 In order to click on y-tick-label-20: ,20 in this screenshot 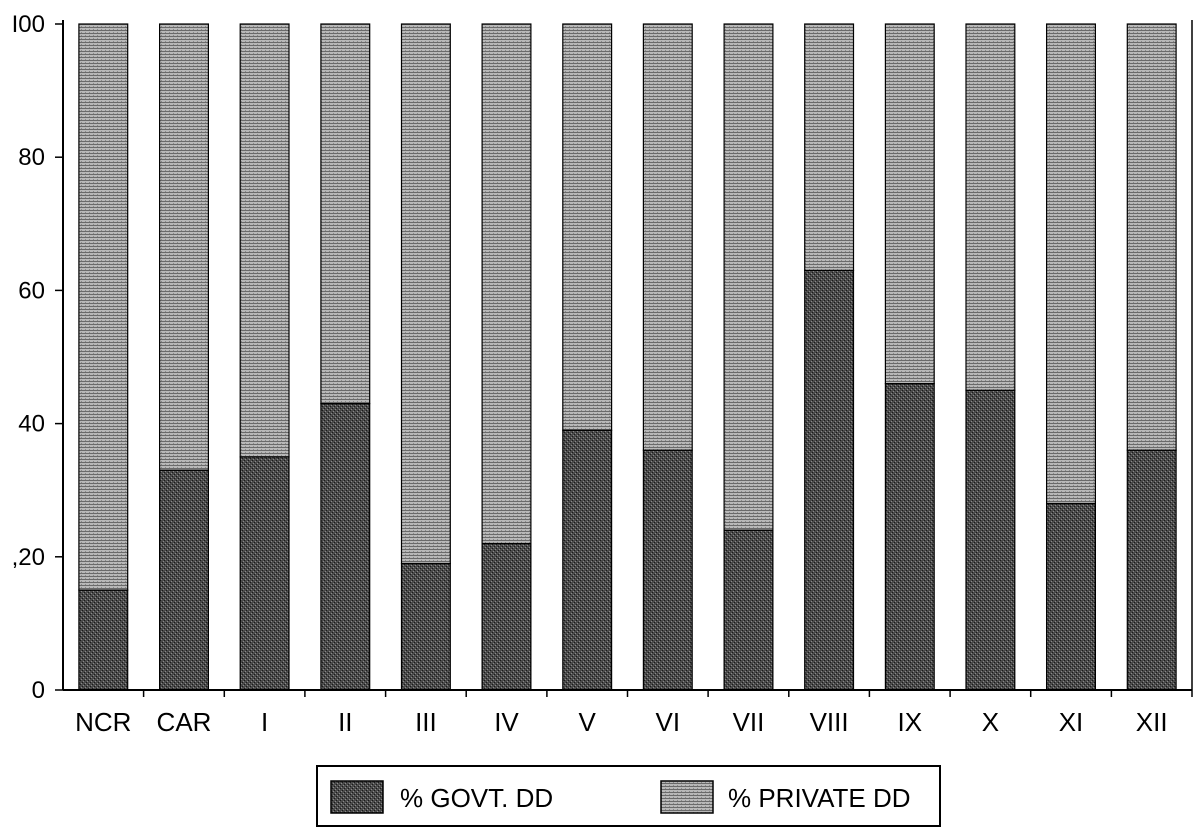, I will do `click(28, 557)`.